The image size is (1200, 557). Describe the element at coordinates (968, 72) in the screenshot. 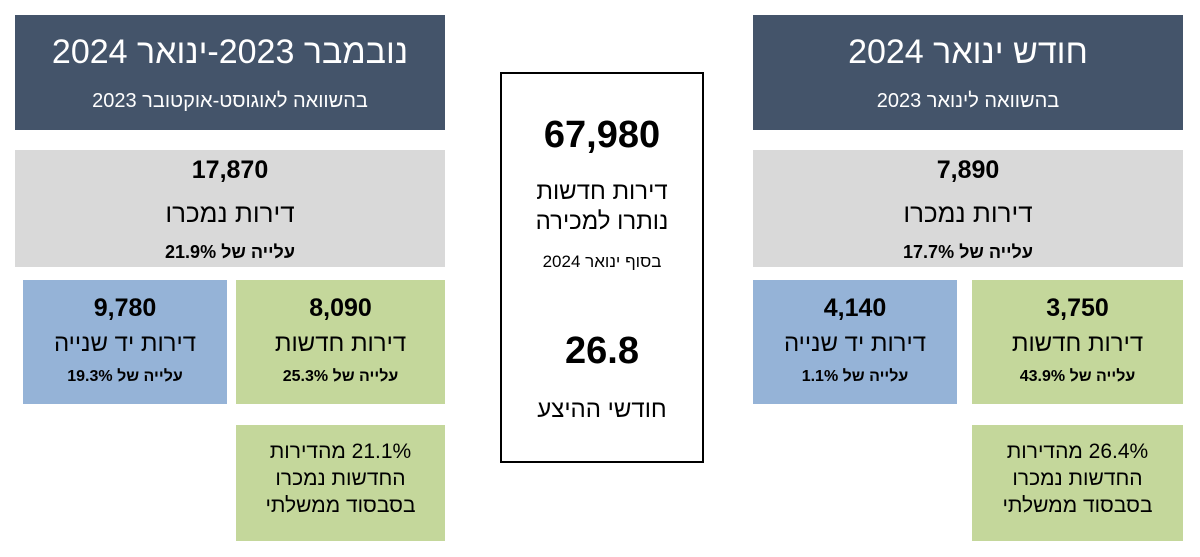

I see `right-header: חודש ינואר 2024 בהשוואה לינואר 2023` at that location.